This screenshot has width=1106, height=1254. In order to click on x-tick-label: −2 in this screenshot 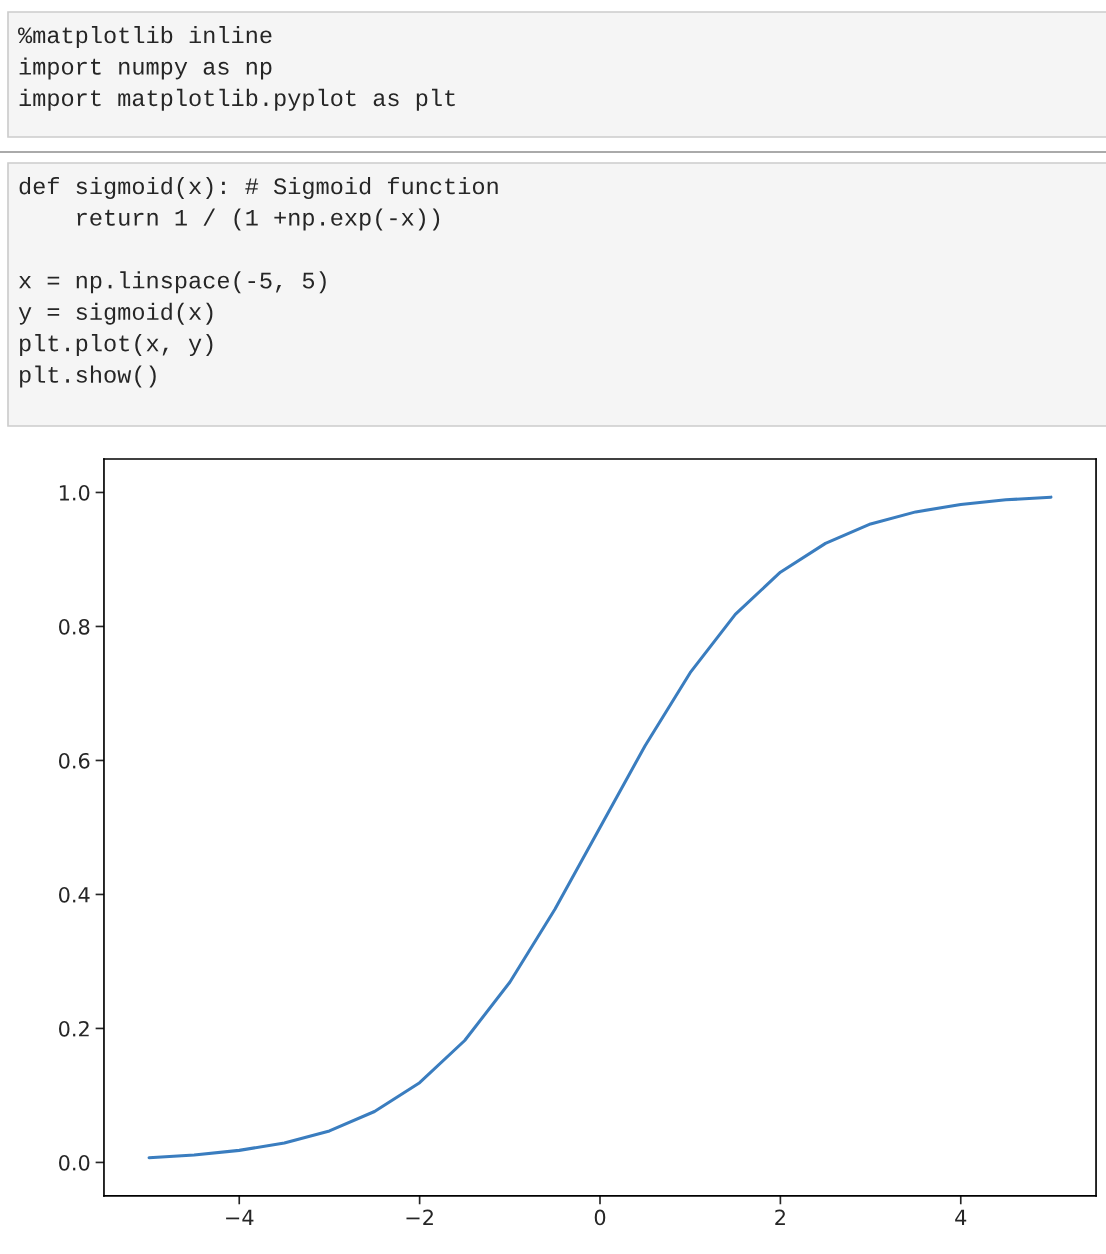, I will do `click(419, 1217)`.